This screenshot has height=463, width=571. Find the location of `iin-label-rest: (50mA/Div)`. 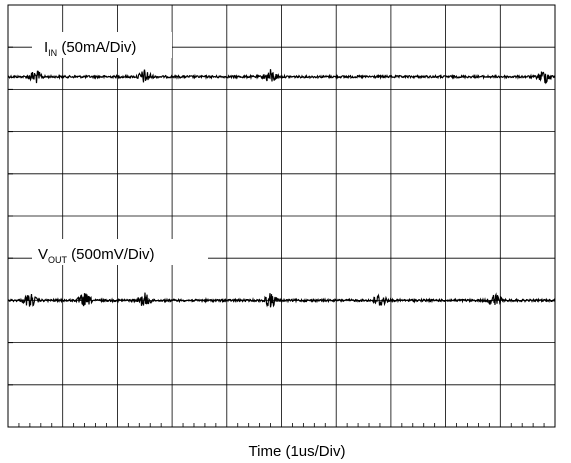

iin-label-rest: (50mA/Div) is located at coordinates (96, 47).